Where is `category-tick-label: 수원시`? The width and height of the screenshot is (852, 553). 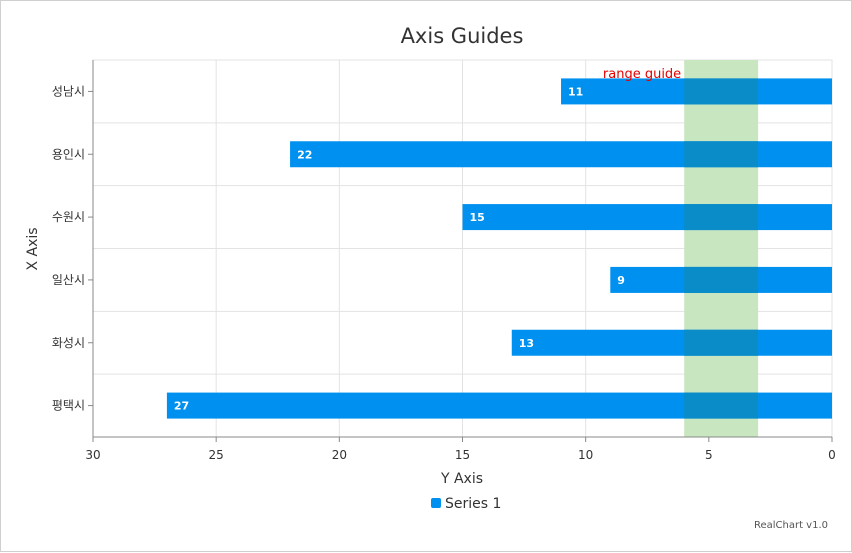
category-tick-label: 수원시 is located at coordinates (68, 217).